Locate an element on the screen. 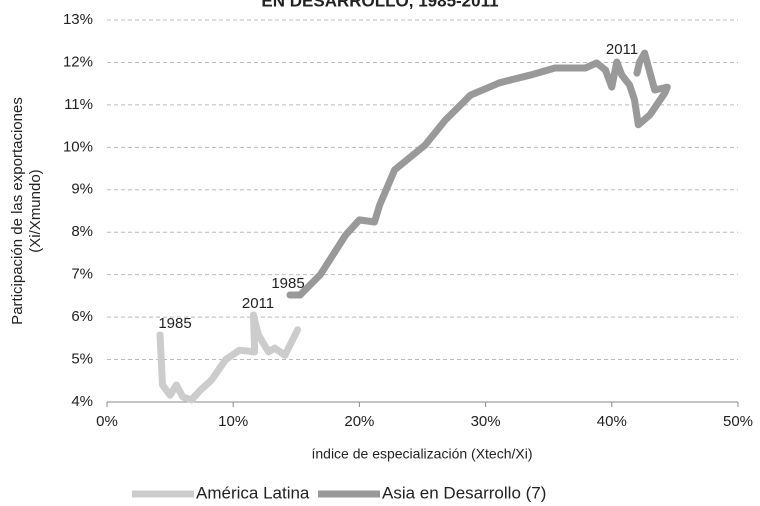  x-tick-label: 30% is located at coordinates (486, 421).